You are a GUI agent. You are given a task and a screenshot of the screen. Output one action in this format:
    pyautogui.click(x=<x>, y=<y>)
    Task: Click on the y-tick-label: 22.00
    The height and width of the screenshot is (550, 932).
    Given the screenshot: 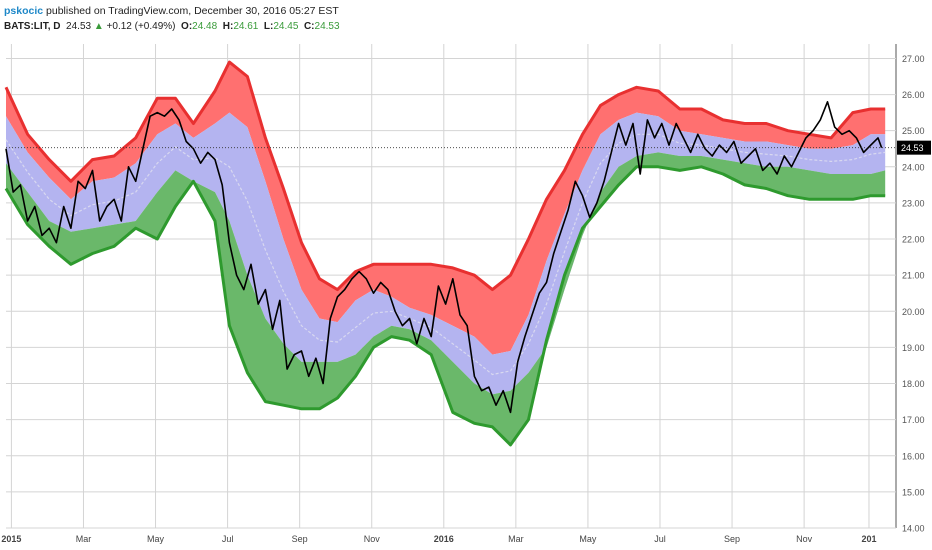 What is the action you would take?
    pyautogui.click(x=913, y=240)
    